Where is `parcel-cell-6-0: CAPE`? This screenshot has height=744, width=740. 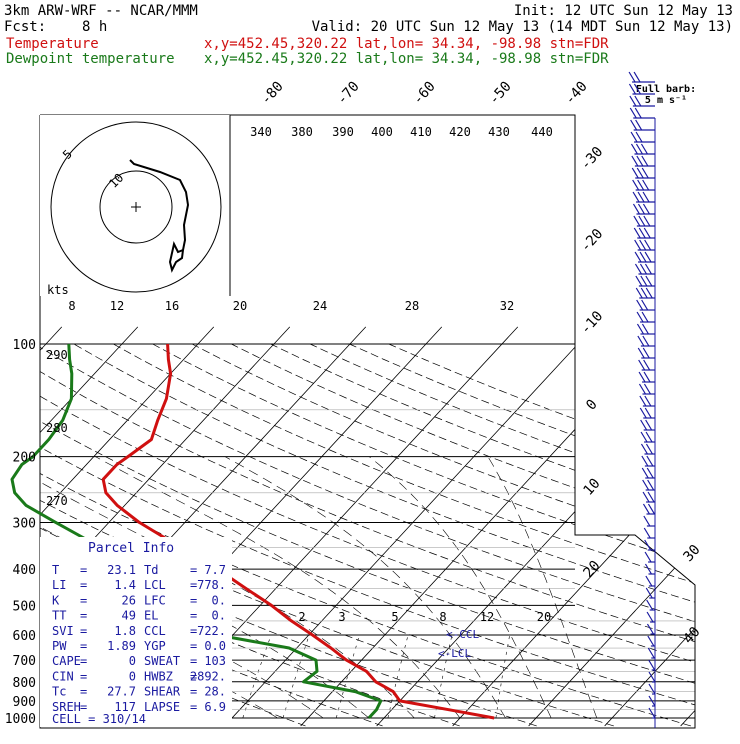
parcel-cell-6-0: CAPE is located at coordinates (66, 661).